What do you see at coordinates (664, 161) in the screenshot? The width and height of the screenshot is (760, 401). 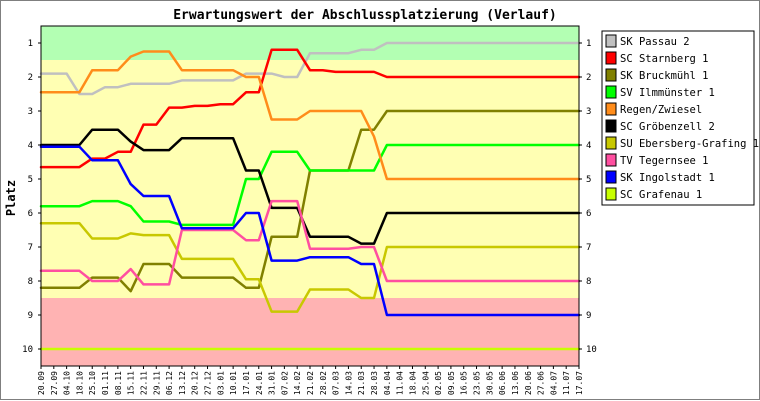 I see `legend-label: TV Tegernsee 1` at bounding box center [664, 161].